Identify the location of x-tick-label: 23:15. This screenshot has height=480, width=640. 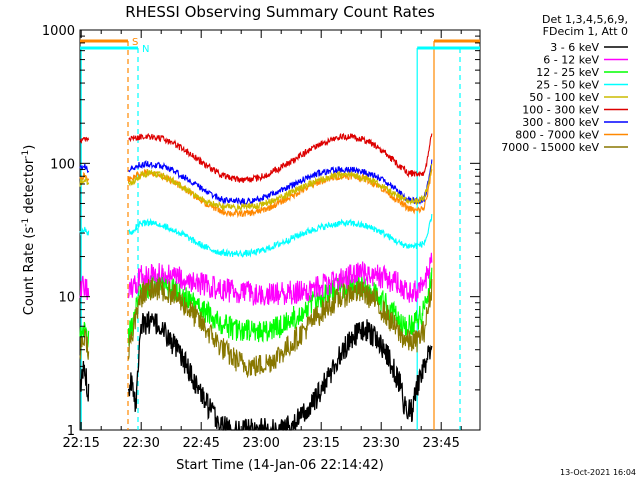
(320, 443).